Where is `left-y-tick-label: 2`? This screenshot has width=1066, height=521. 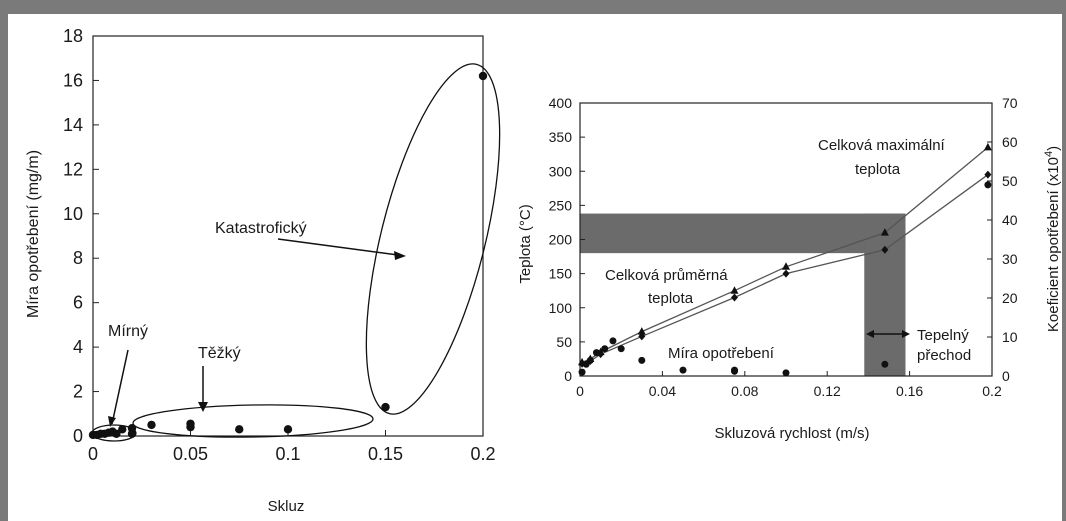
left-y-tick-label: 2 is located at coordinates (78, 392).